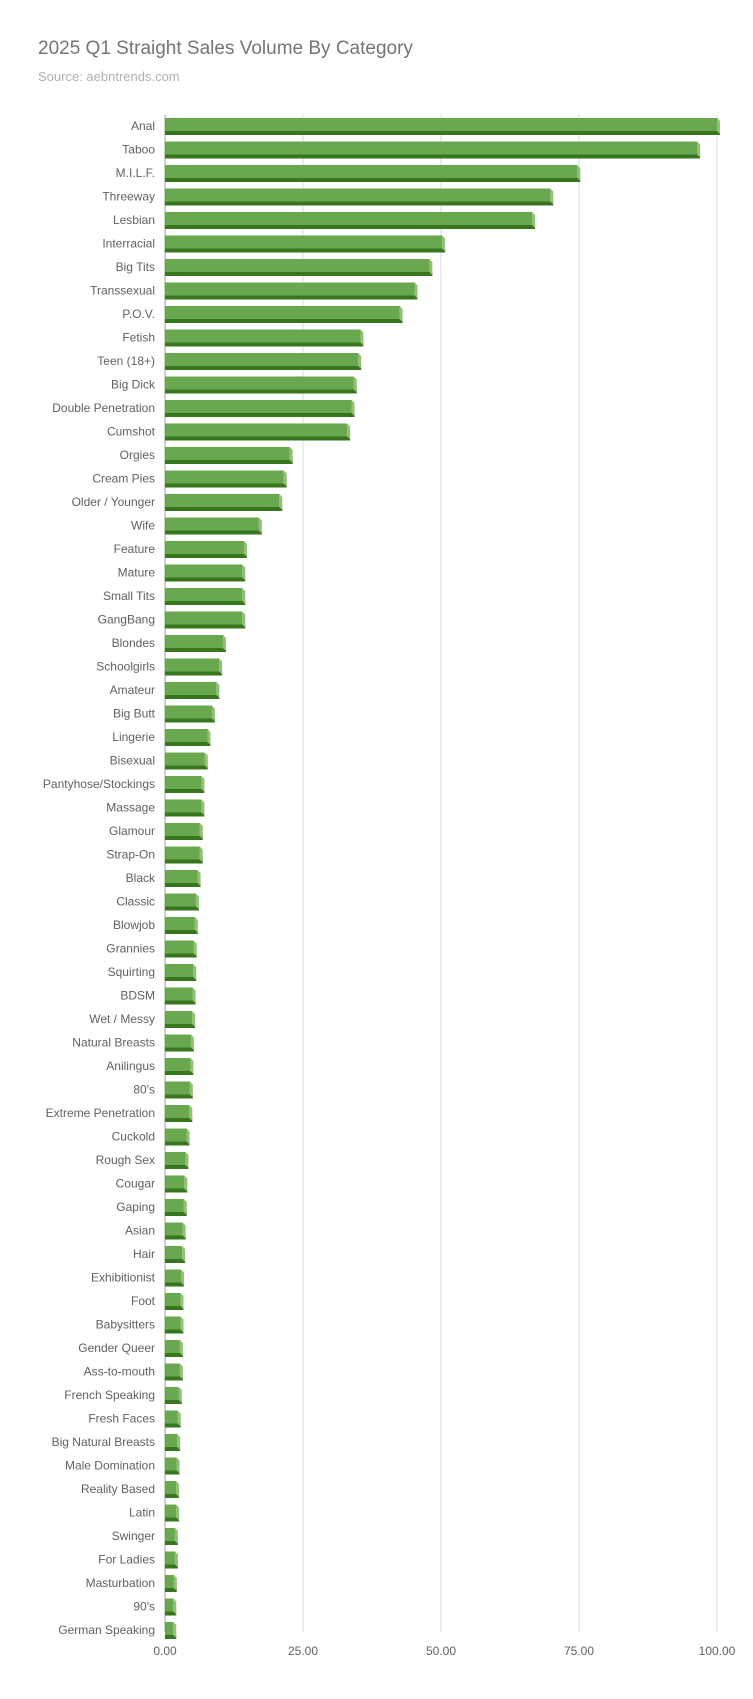 The image size is (753, 1699). What do you see at coordinates (131, 432) in the screenshot?
I see `category-label: Cumshot` at bounding box center [131, 432].